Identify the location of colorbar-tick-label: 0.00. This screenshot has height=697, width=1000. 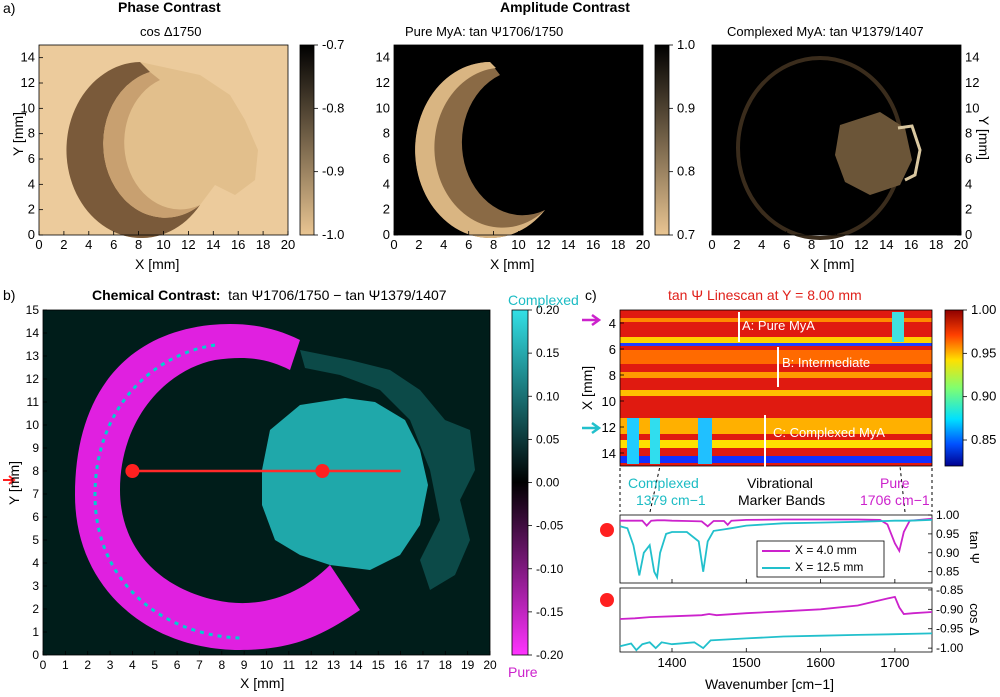
(548, 483).